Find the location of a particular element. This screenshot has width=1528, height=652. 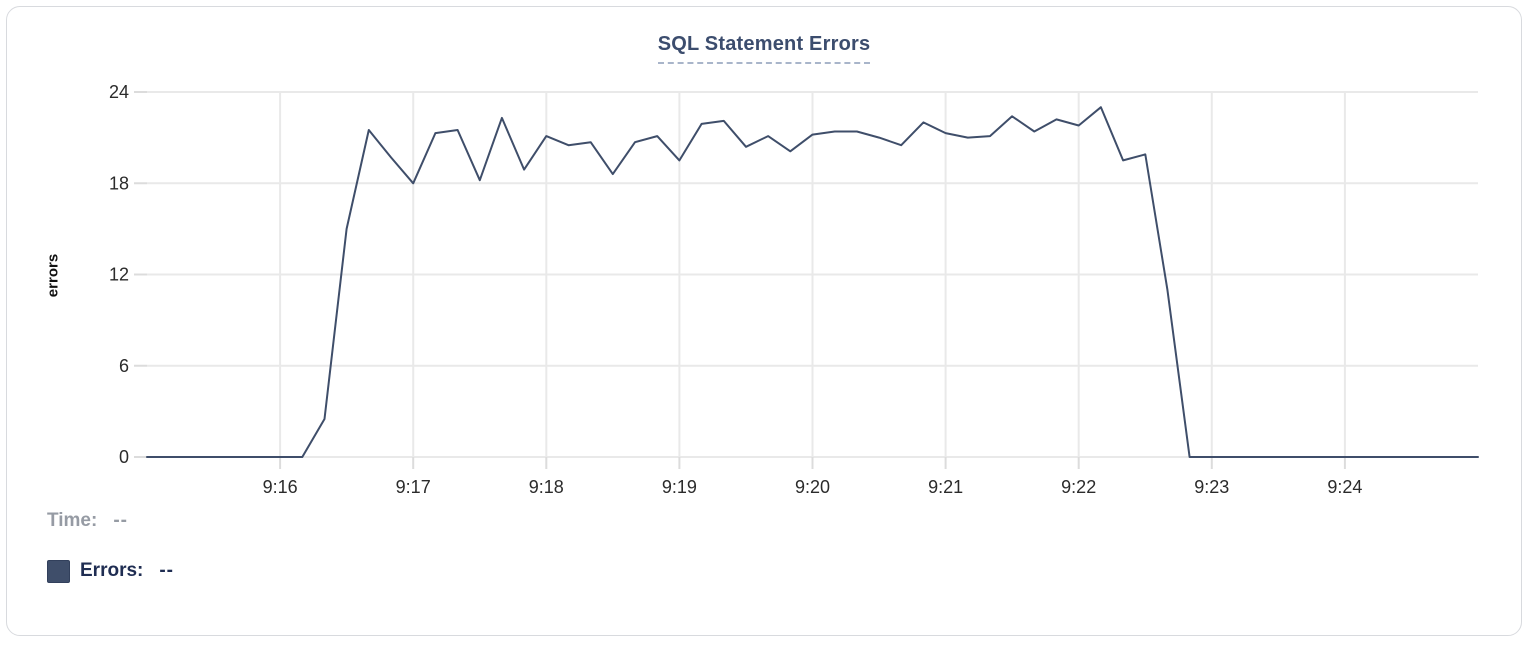

legend-errors-row: Errors: -- is located at coordinates (110, 571).